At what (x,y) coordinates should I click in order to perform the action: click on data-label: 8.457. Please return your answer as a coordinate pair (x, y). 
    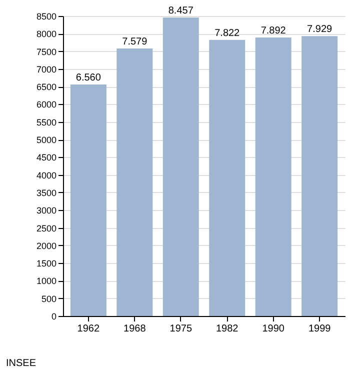
    Looking at the image, I should click on (181, 11).